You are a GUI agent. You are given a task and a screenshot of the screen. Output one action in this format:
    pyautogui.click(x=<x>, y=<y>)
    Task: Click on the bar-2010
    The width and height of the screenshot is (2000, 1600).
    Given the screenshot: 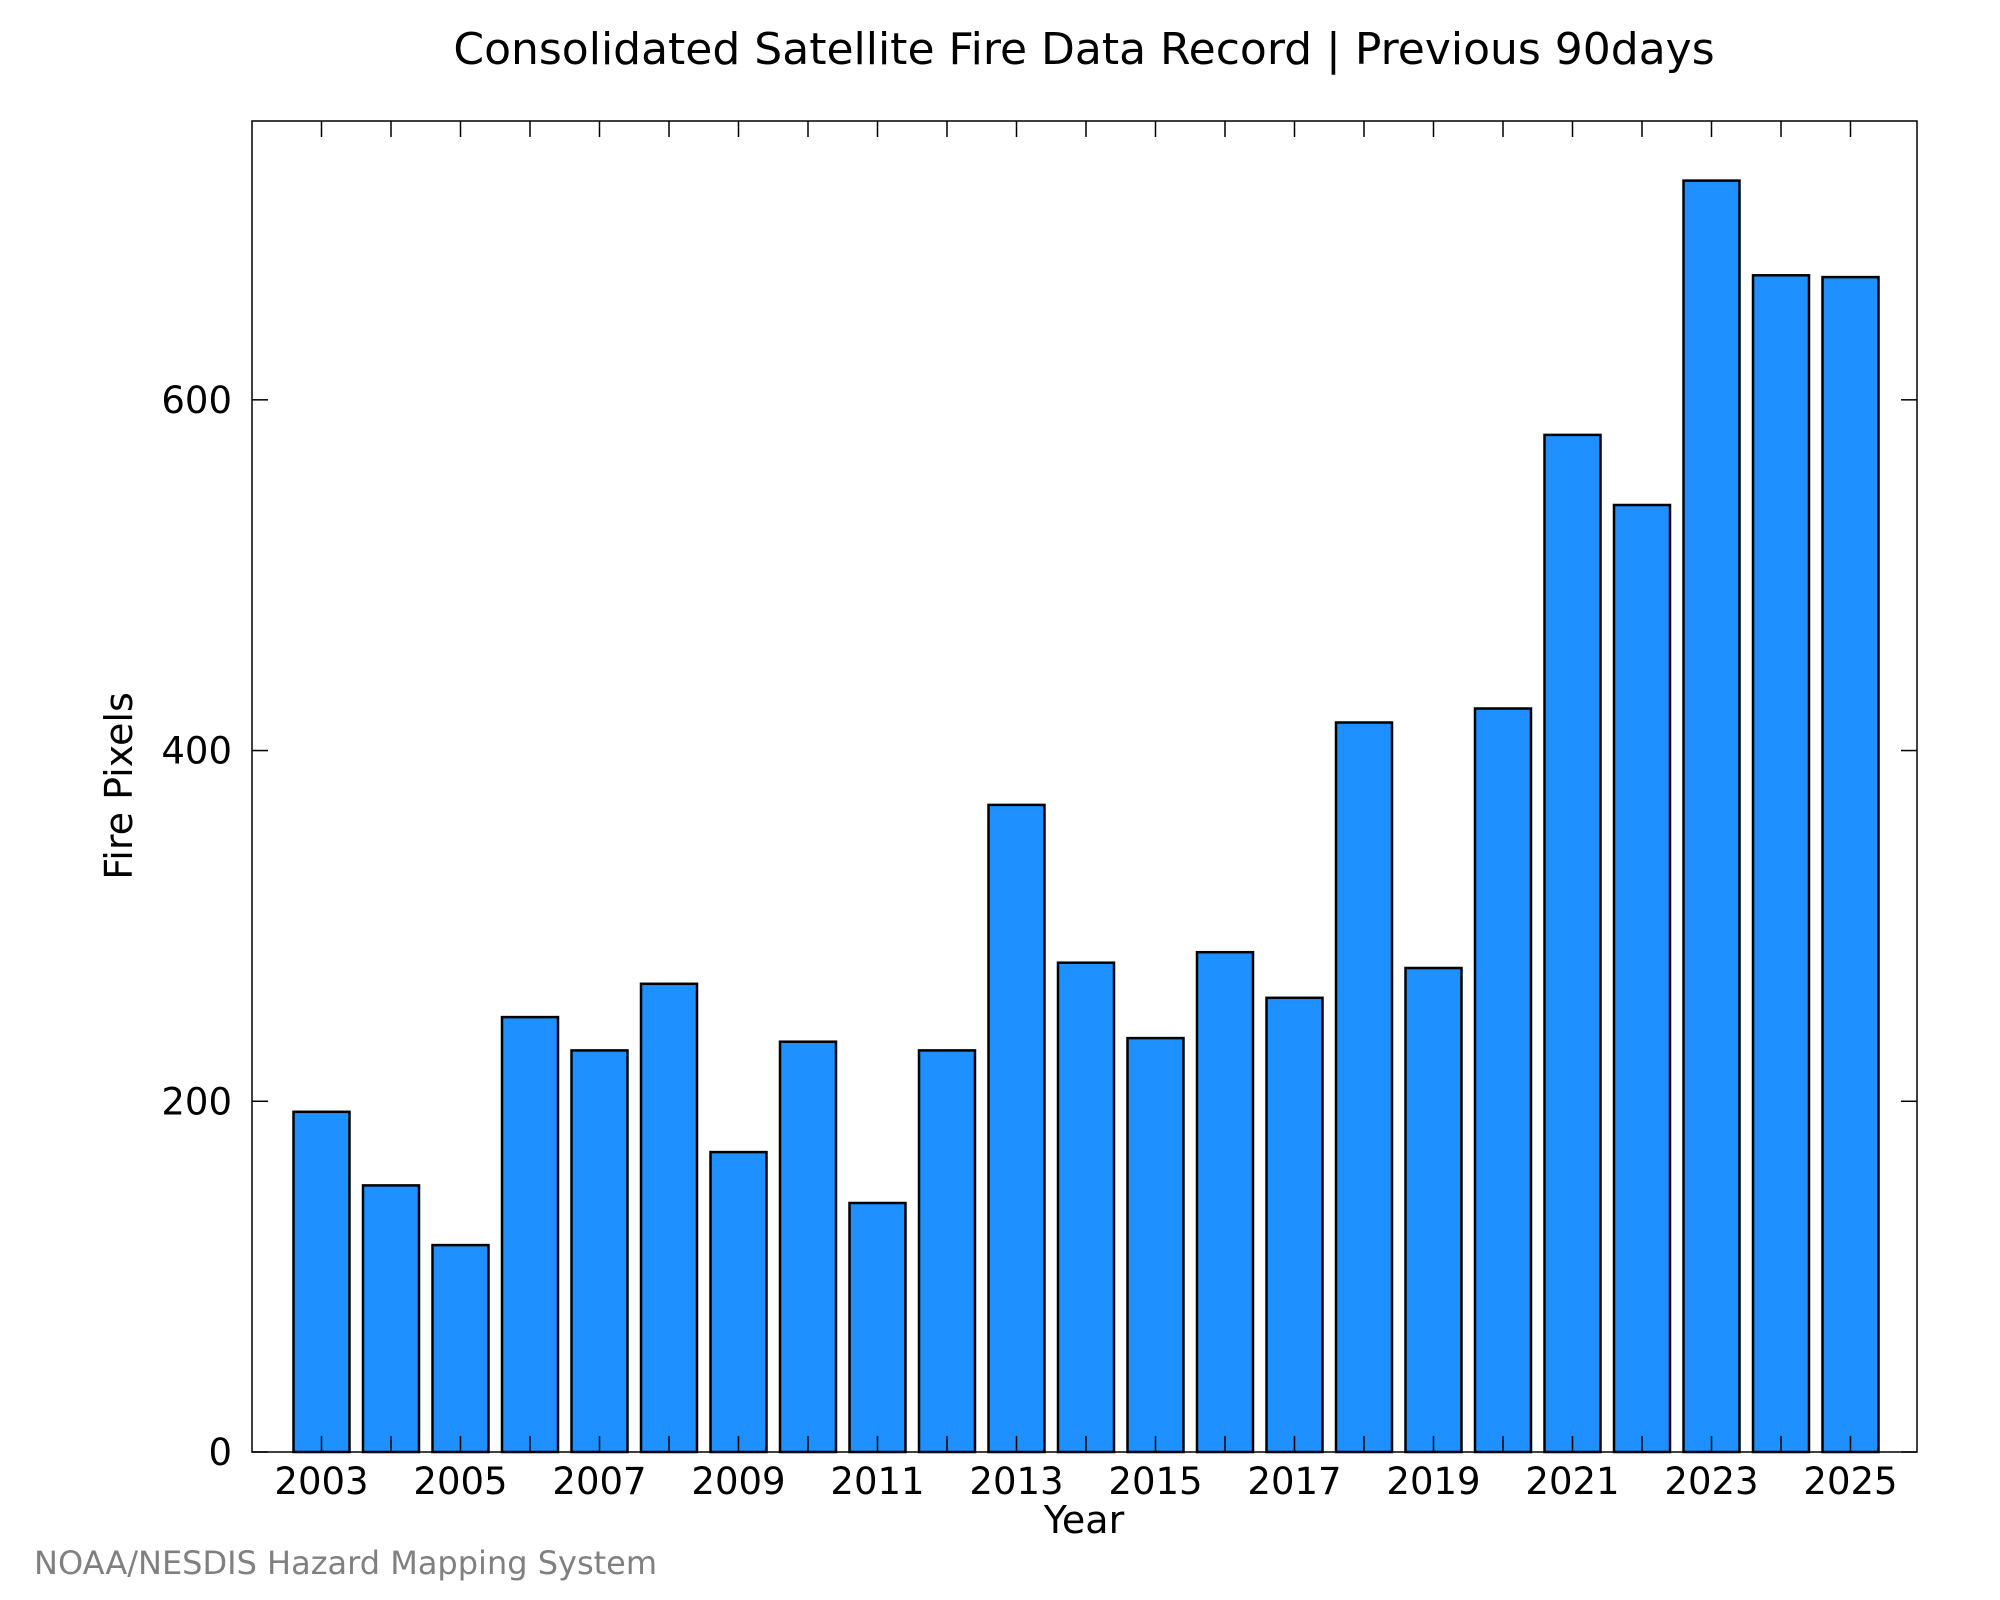 What is the action you would take?
    pyautogui.click(x=808, y=1247)
    